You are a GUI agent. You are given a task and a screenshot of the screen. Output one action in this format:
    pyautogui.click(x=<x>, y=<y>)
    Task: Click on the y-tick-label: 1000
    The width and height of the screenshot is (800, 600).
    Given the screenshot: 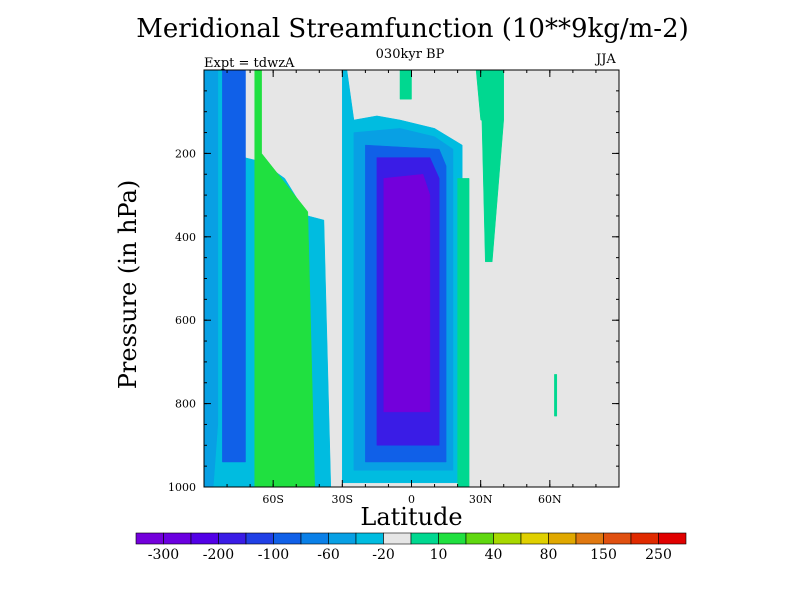 What is the action you would take?
    pyautogui.click(x=182, y=487)
    